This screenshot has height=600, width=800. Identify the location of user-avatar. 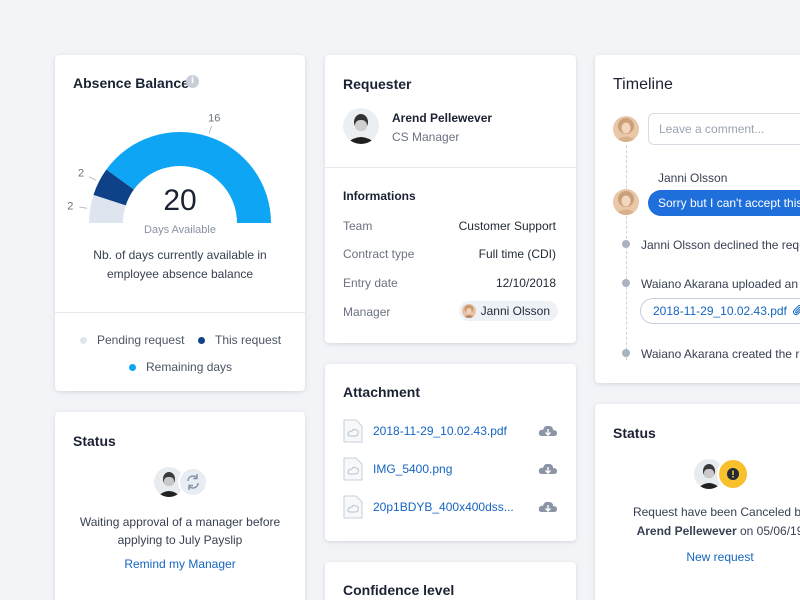
(626, 129).